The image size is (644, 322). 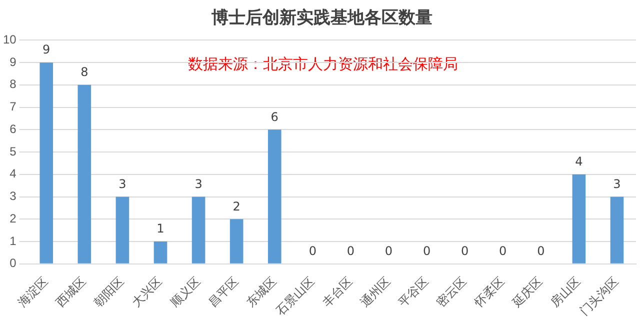 What do you see at coordinates (236, 206) in the screenshot?
I see `data-label: 2` at bounding box center [236, 206].